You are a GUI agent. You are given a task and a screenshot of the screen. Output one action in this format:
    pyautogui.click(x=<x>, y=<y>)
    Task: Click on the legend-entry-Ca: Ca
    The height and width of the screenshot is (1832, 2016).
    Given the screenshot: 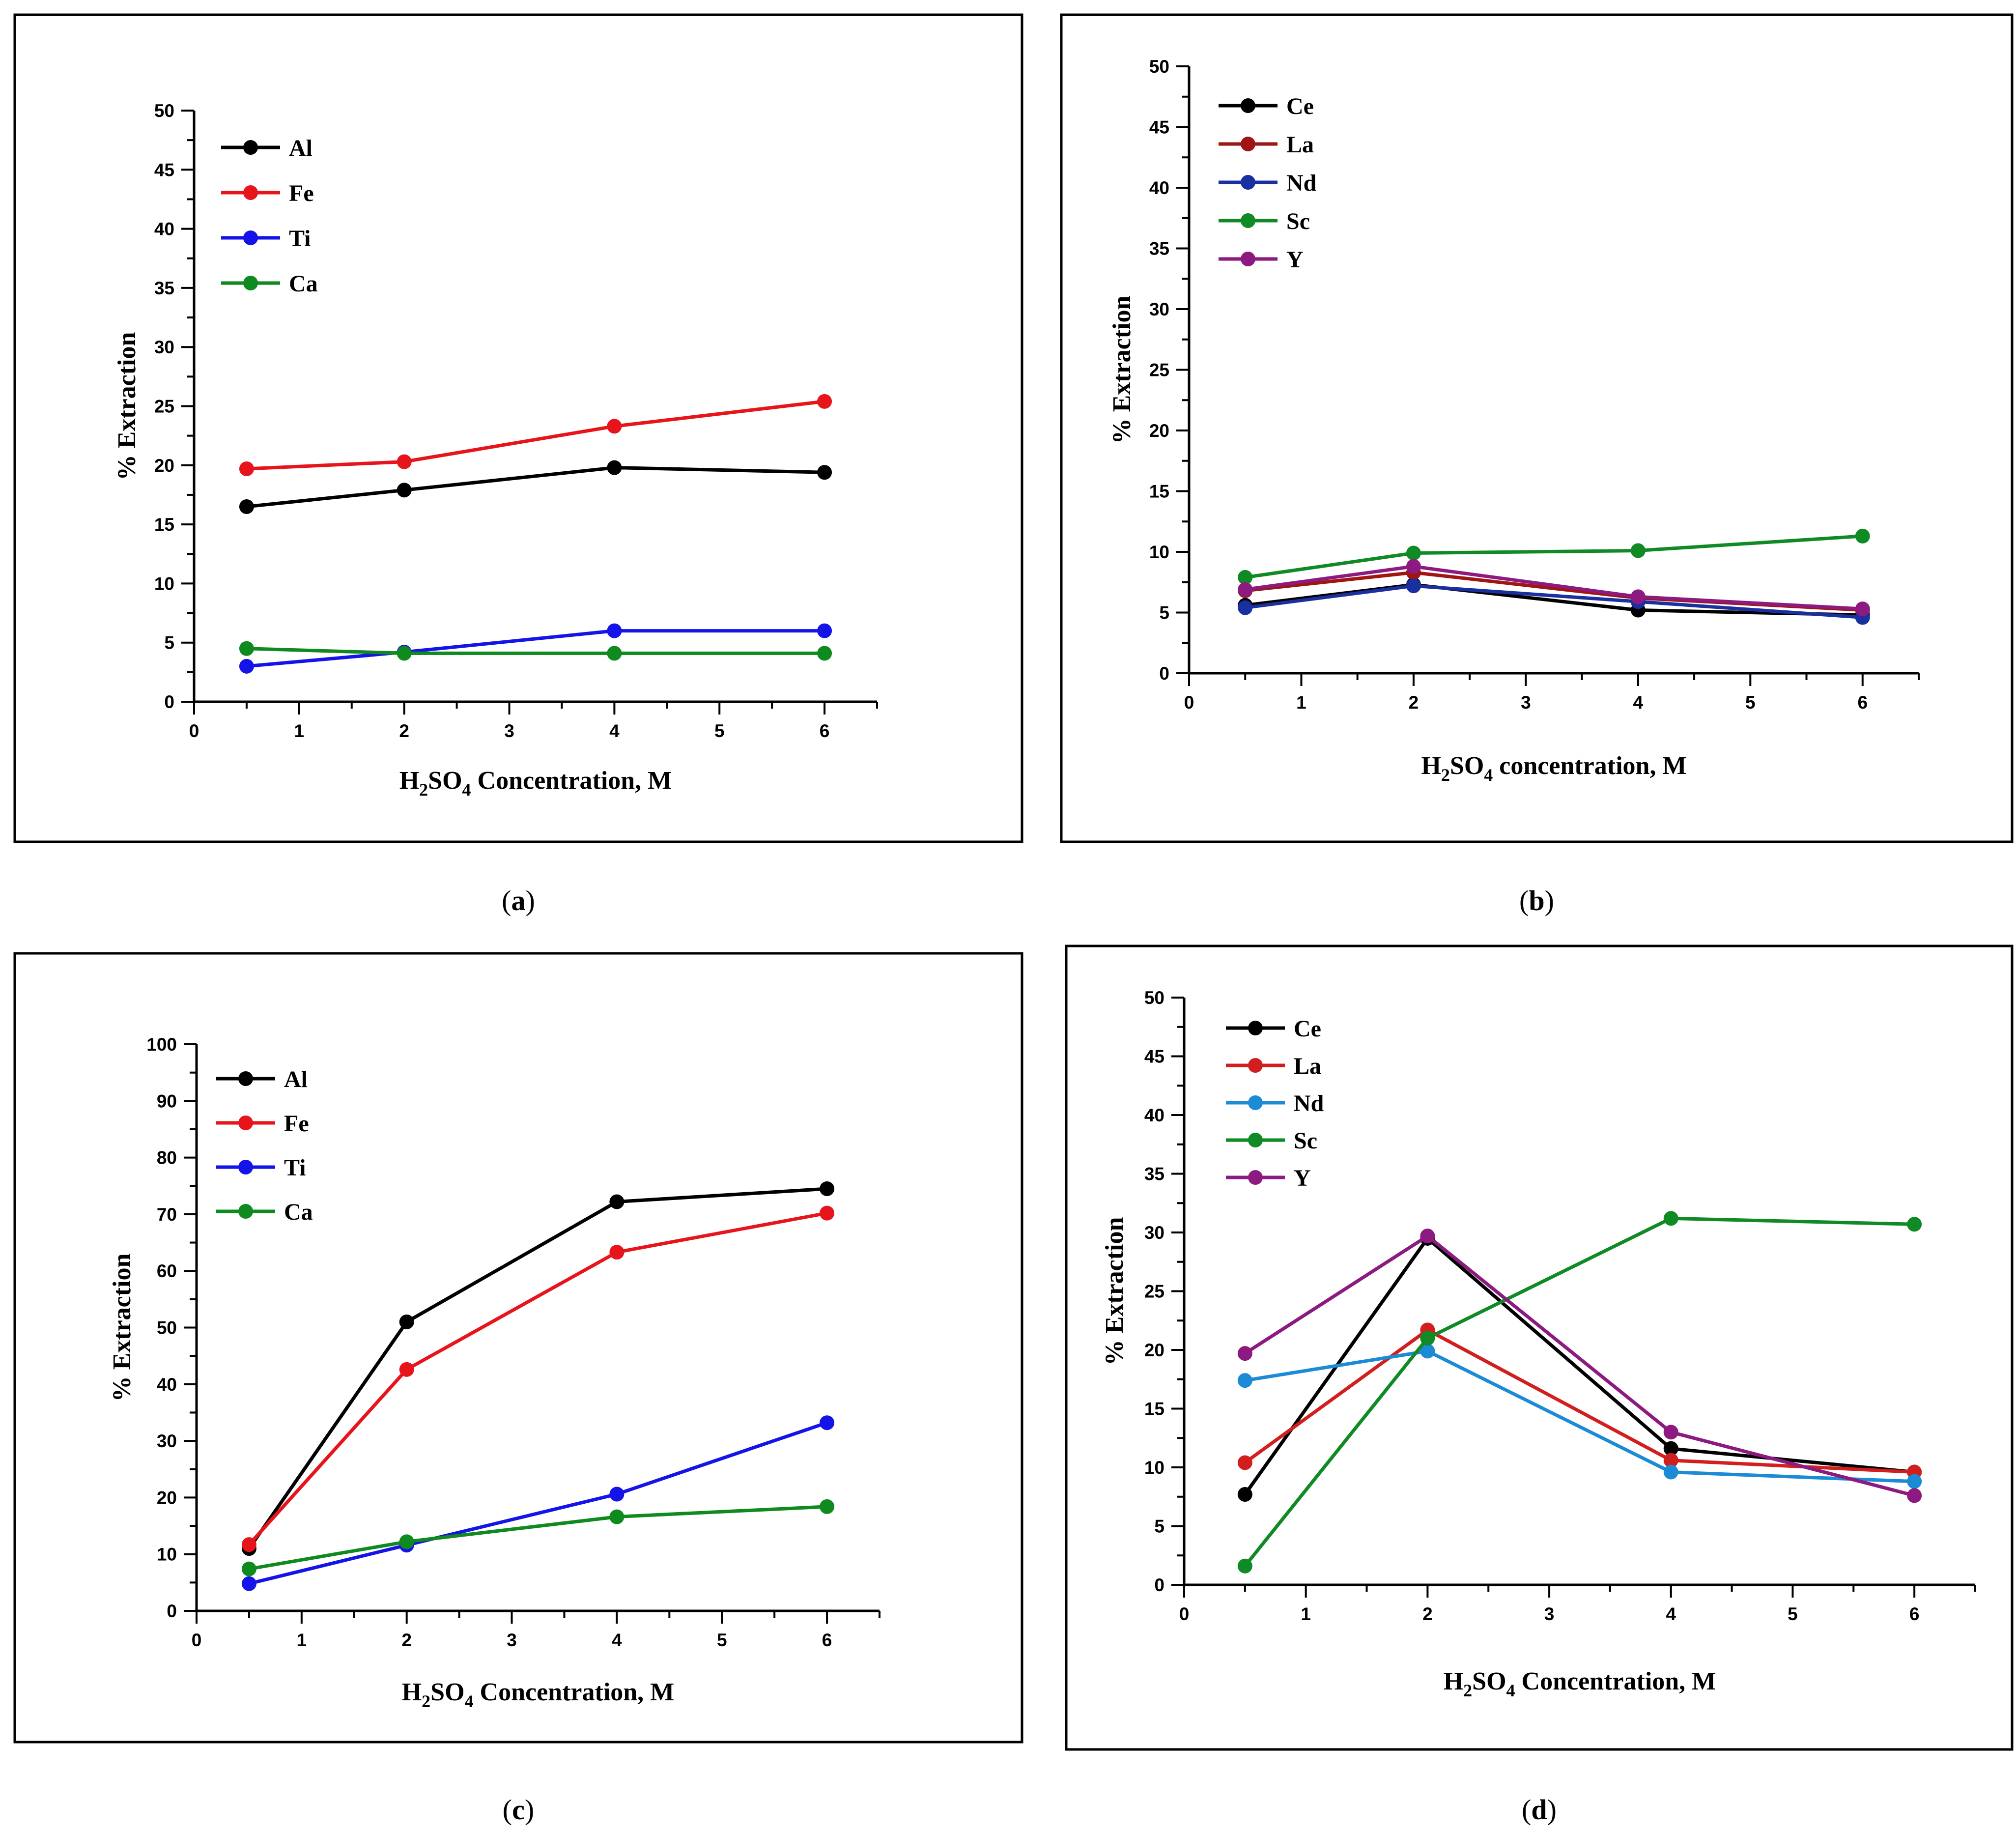 What is the action you would take?
    pyautogui.click(x=269, y=284)
    